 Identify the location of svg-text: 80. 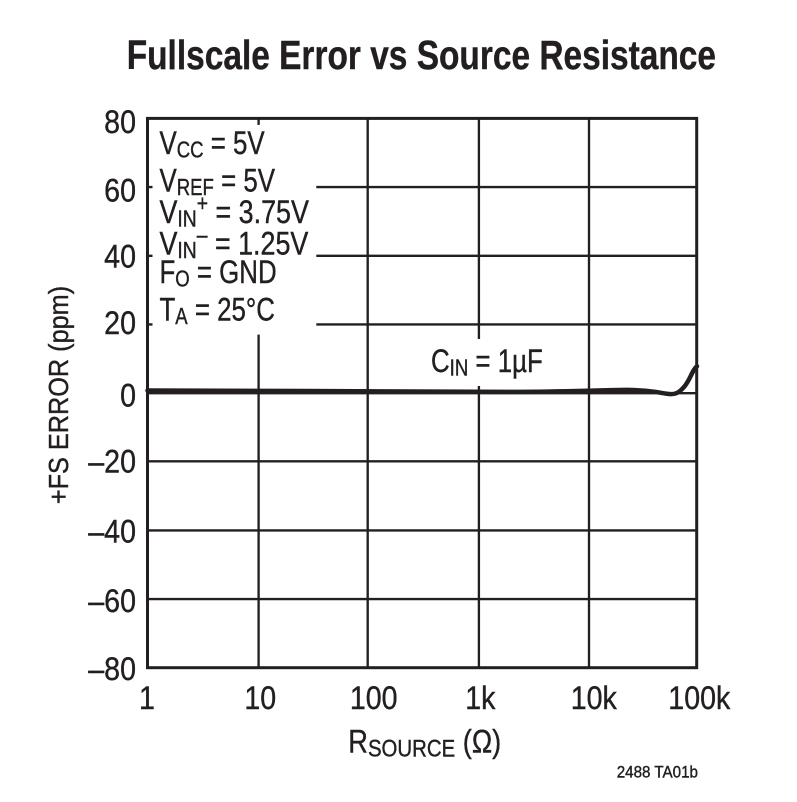
(120, 122).